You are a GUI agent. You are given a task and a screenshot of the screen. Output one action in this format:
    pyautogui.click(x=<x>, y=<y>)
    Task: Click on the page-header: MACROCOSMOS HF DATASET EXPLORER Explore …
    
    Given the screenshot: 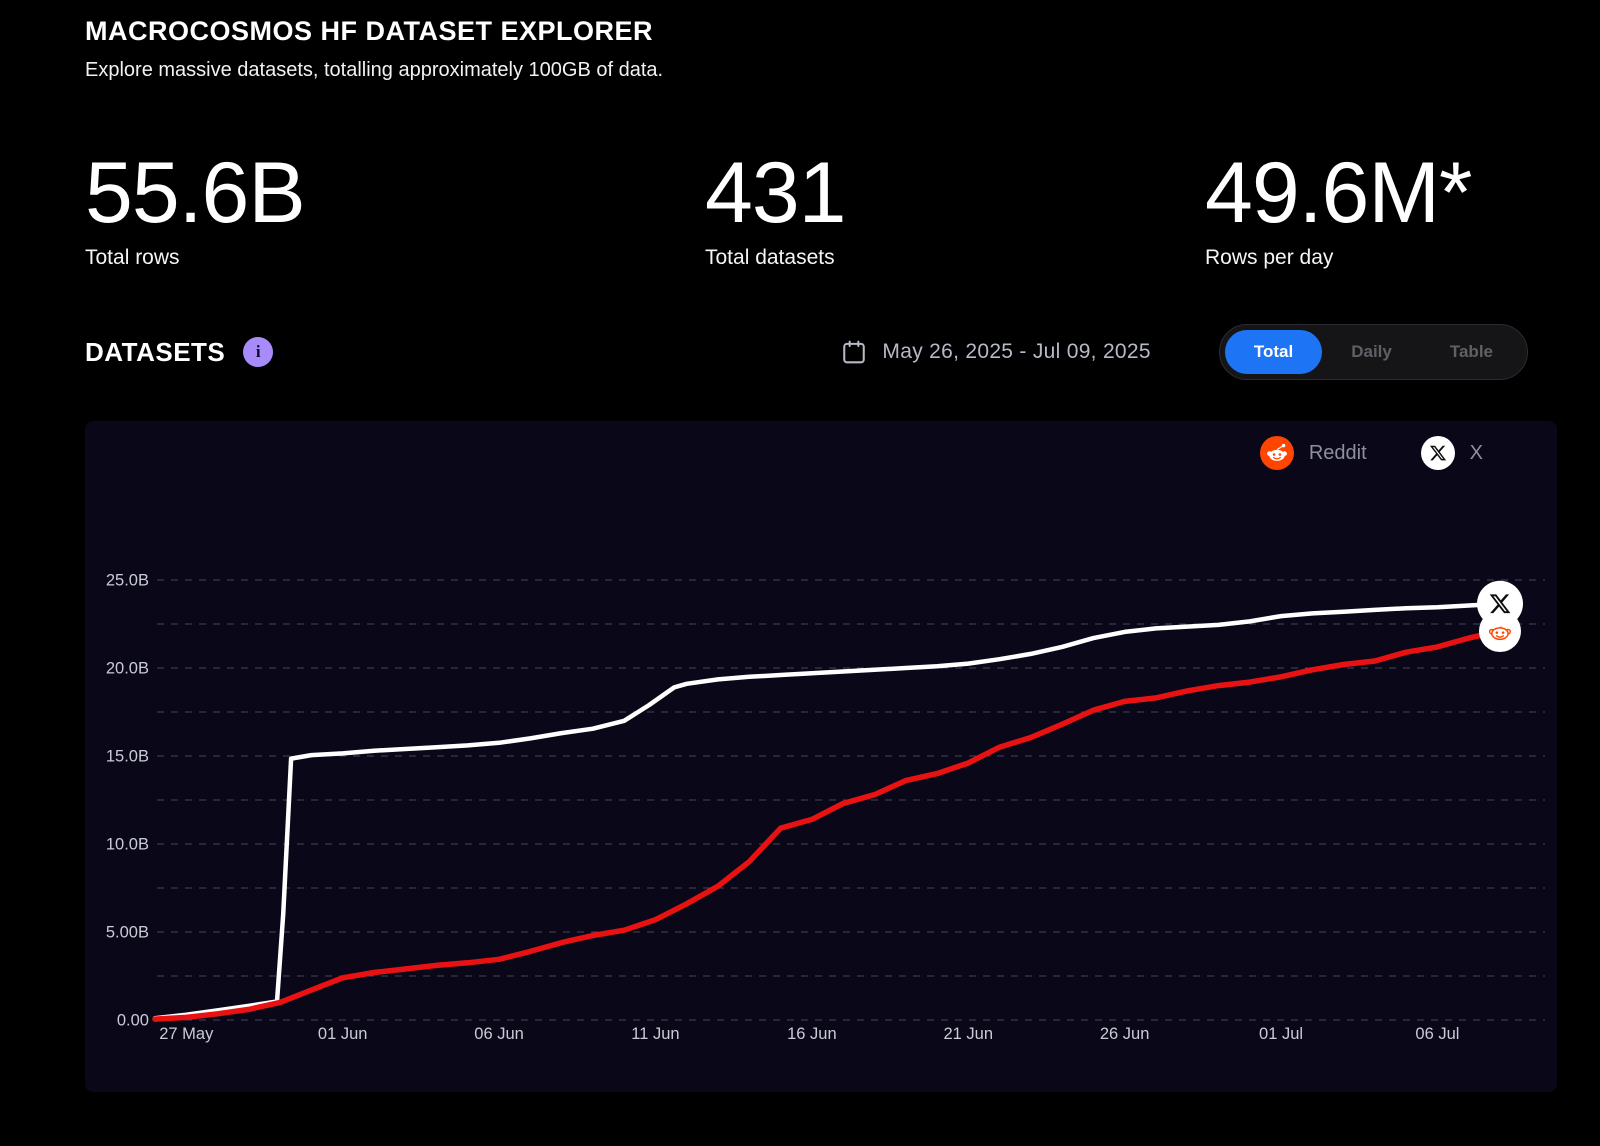 What is the action you would take?
    pyautogui.click(x=842, y=49)
    